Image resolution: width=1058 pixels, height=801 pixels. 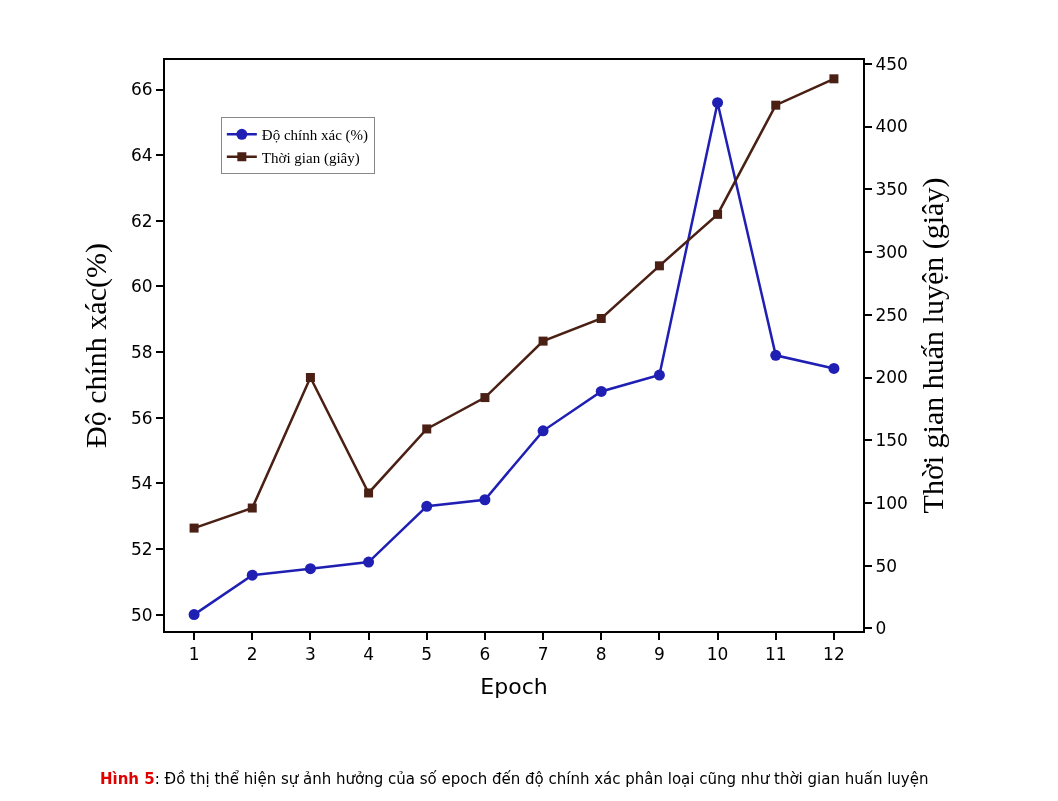 I want to click on y2-tick-label: 400, so click(x=891, y=126).